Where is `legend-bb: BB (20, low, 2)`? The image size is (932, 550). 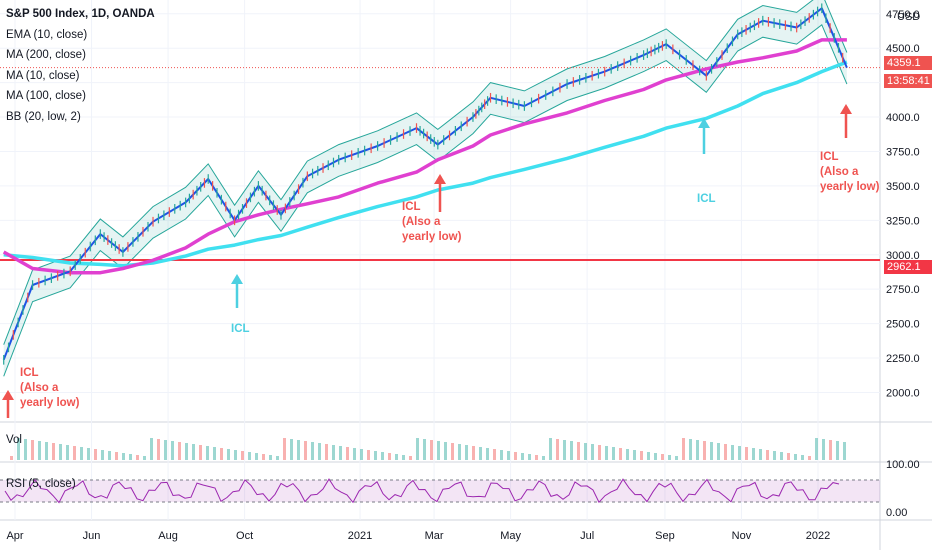 legend-bb: BB (20, low, 2) is located at coordinates (43, 116).